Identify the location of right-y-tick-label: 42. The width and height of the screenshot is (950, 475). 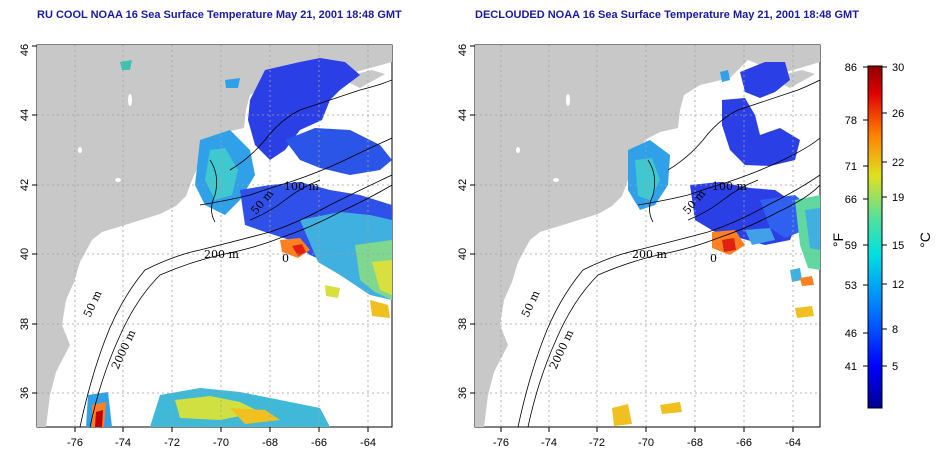
(463, 185).